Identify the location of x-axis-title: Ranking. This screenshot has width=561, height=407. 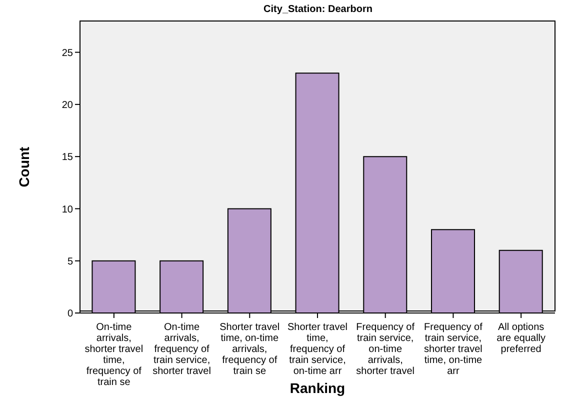
(318, 388).